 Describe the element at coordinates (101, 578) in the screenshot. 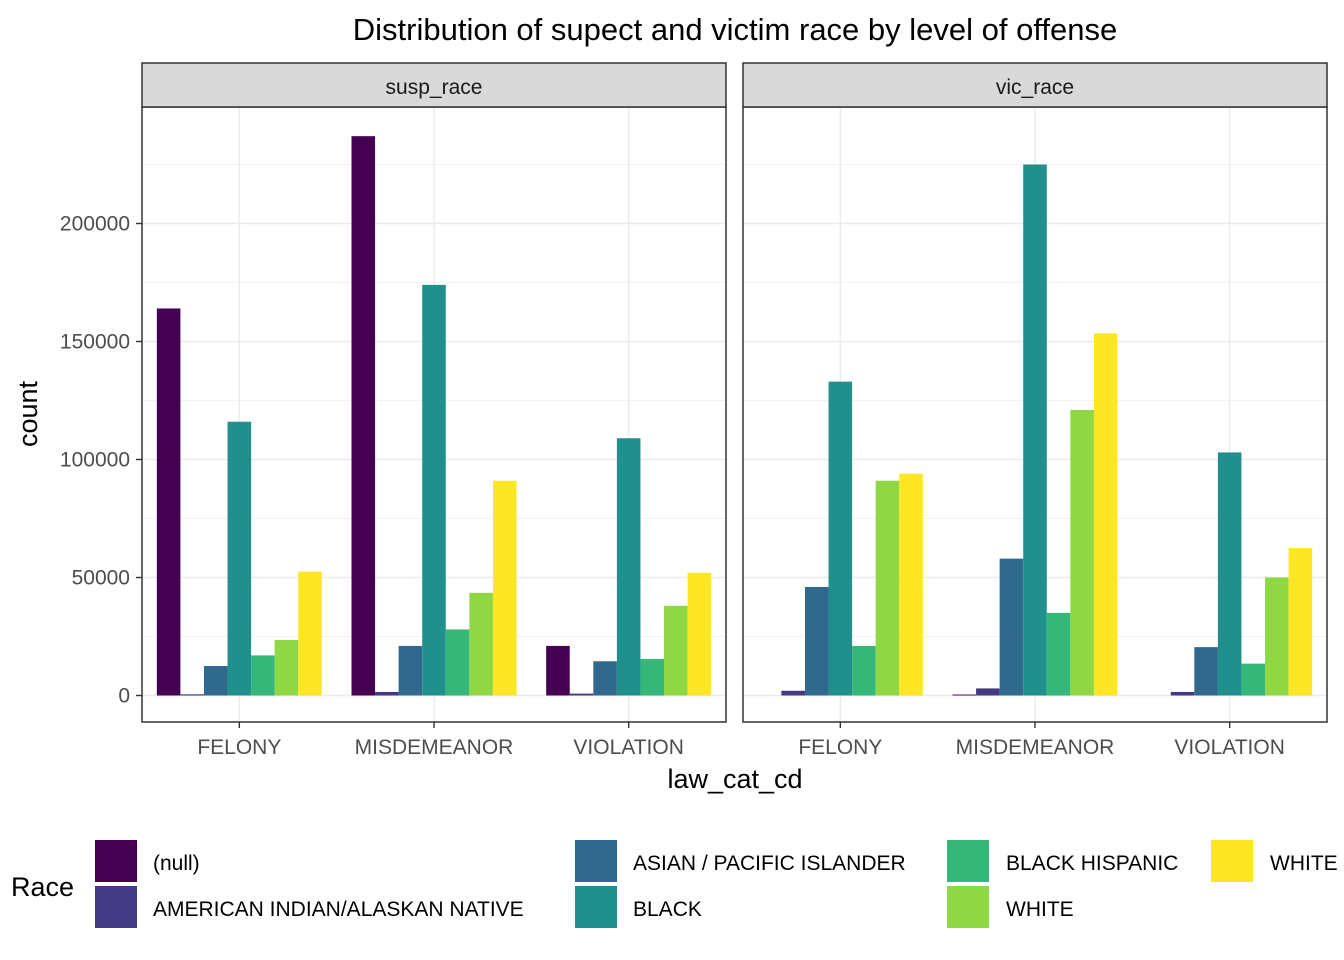

I see `y-tick-label: 50000` at that location.